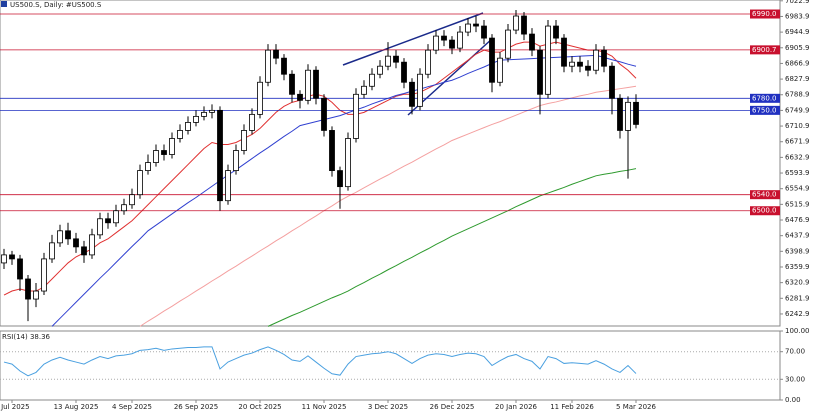 Image resolution: width=816 pixels, height=412 pixels. Describe the element at coordinates (797, 283) in the screenshot. I see `y-tick-label: 6320.9` at that location.